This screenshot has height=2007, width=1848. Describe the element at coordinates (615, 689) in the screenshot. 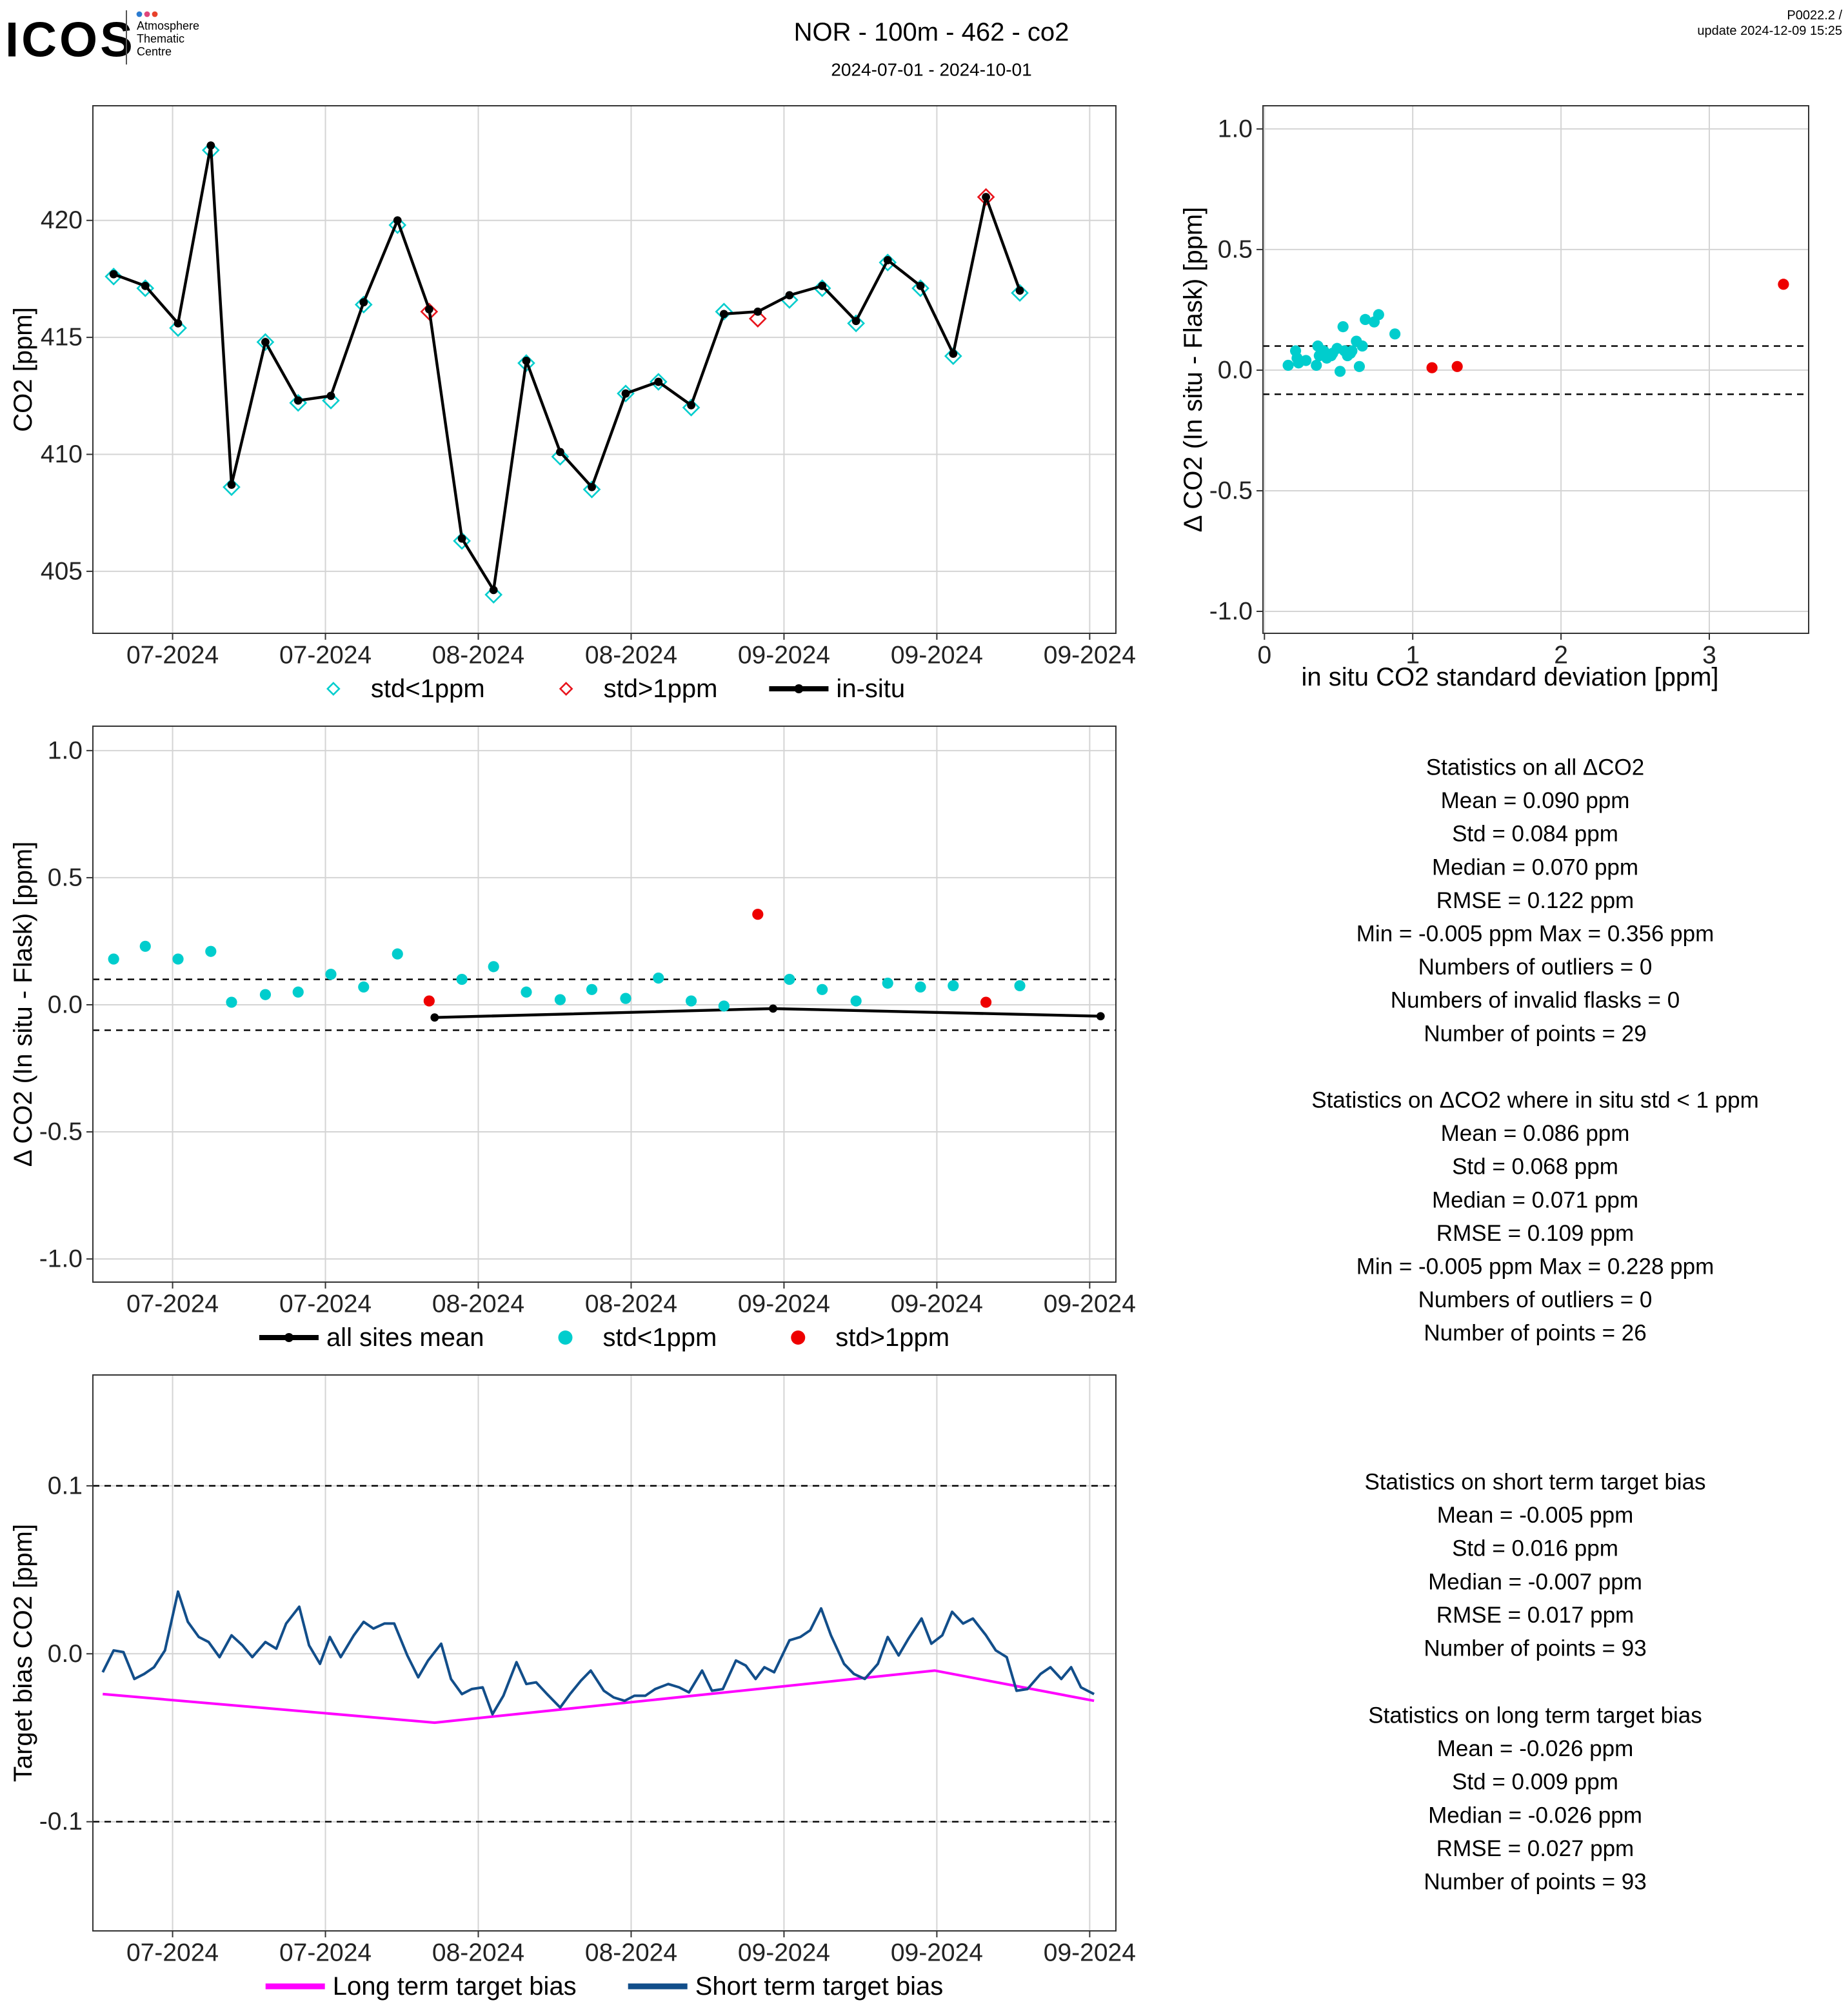

I see `legend: std<1ppm std>1ppm in-situ` at that location.